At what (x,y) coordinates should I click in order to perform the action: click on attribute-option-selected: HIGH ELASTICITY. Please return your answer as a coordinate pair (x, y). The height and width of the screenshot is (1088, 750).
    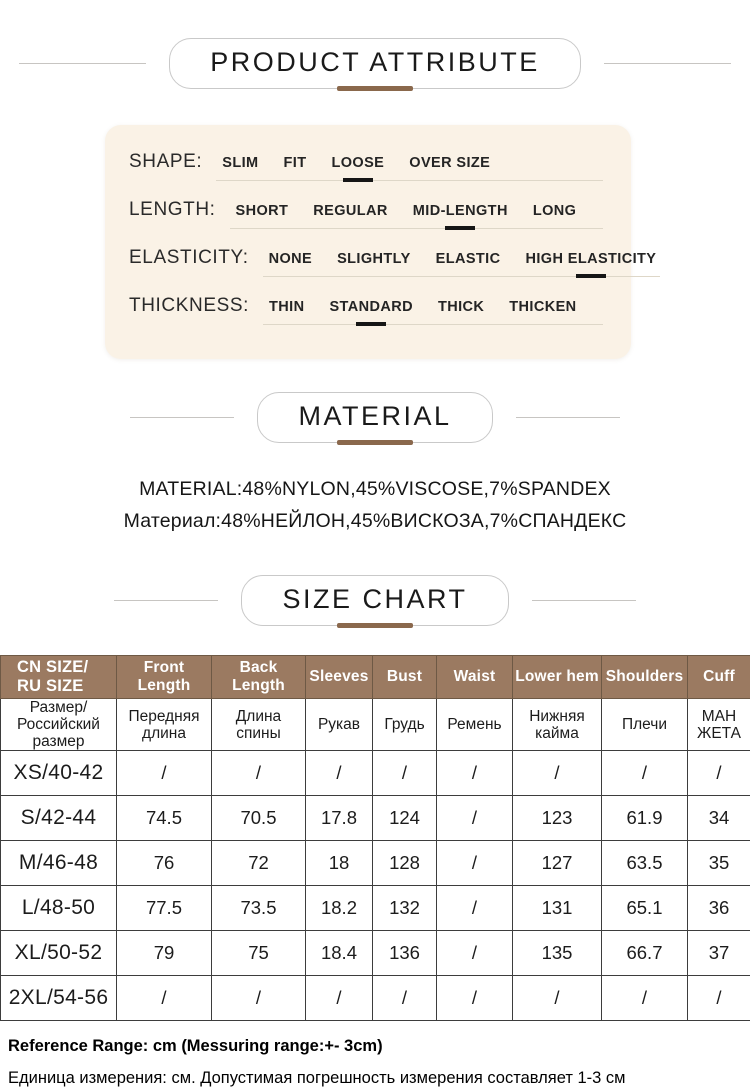
    Looking at the image, I should click on (591, 259).